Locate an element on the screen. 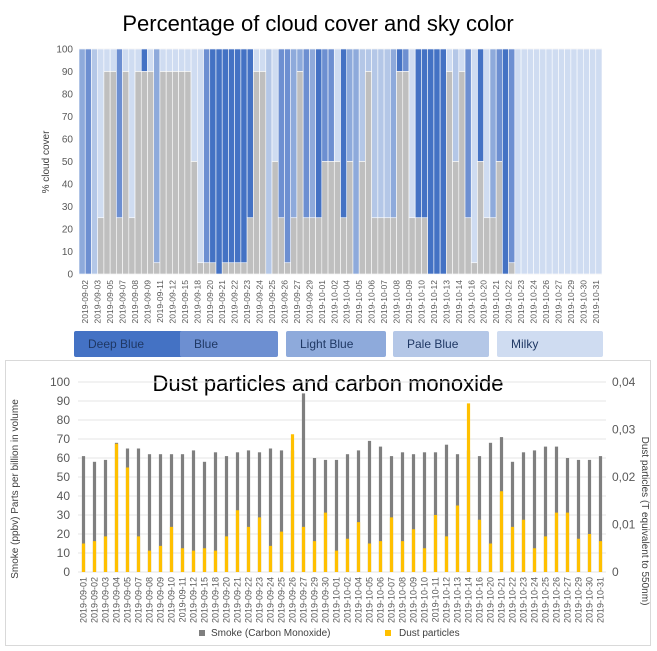  legend-blue: Blue is located at coordinates (229, 344).